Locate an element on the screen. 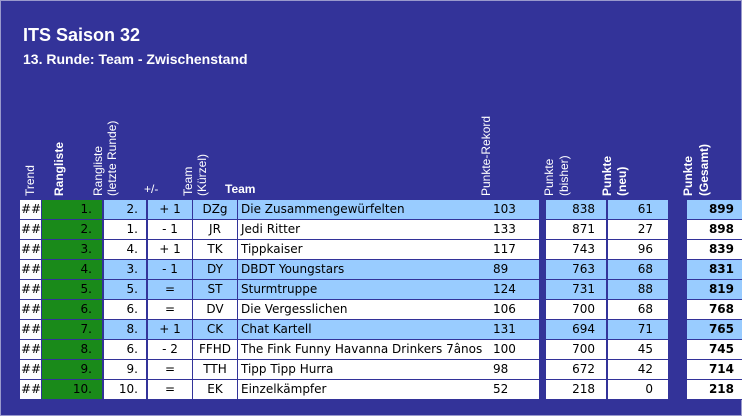 Image resolution: width=742 pixels, height=416 pixels. rekord-value: 133 is located at coordinates (504, 229).